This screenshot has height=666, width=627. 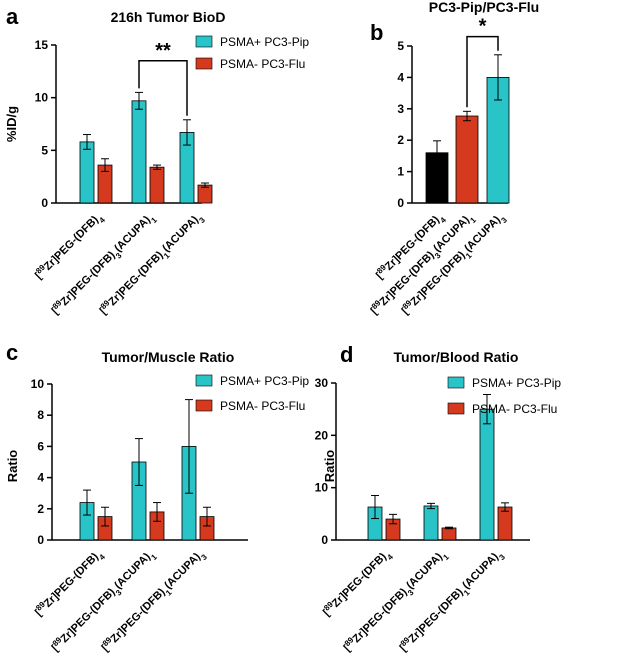 I want to click on y-tick-label: 6, so click(x=40, y=446).